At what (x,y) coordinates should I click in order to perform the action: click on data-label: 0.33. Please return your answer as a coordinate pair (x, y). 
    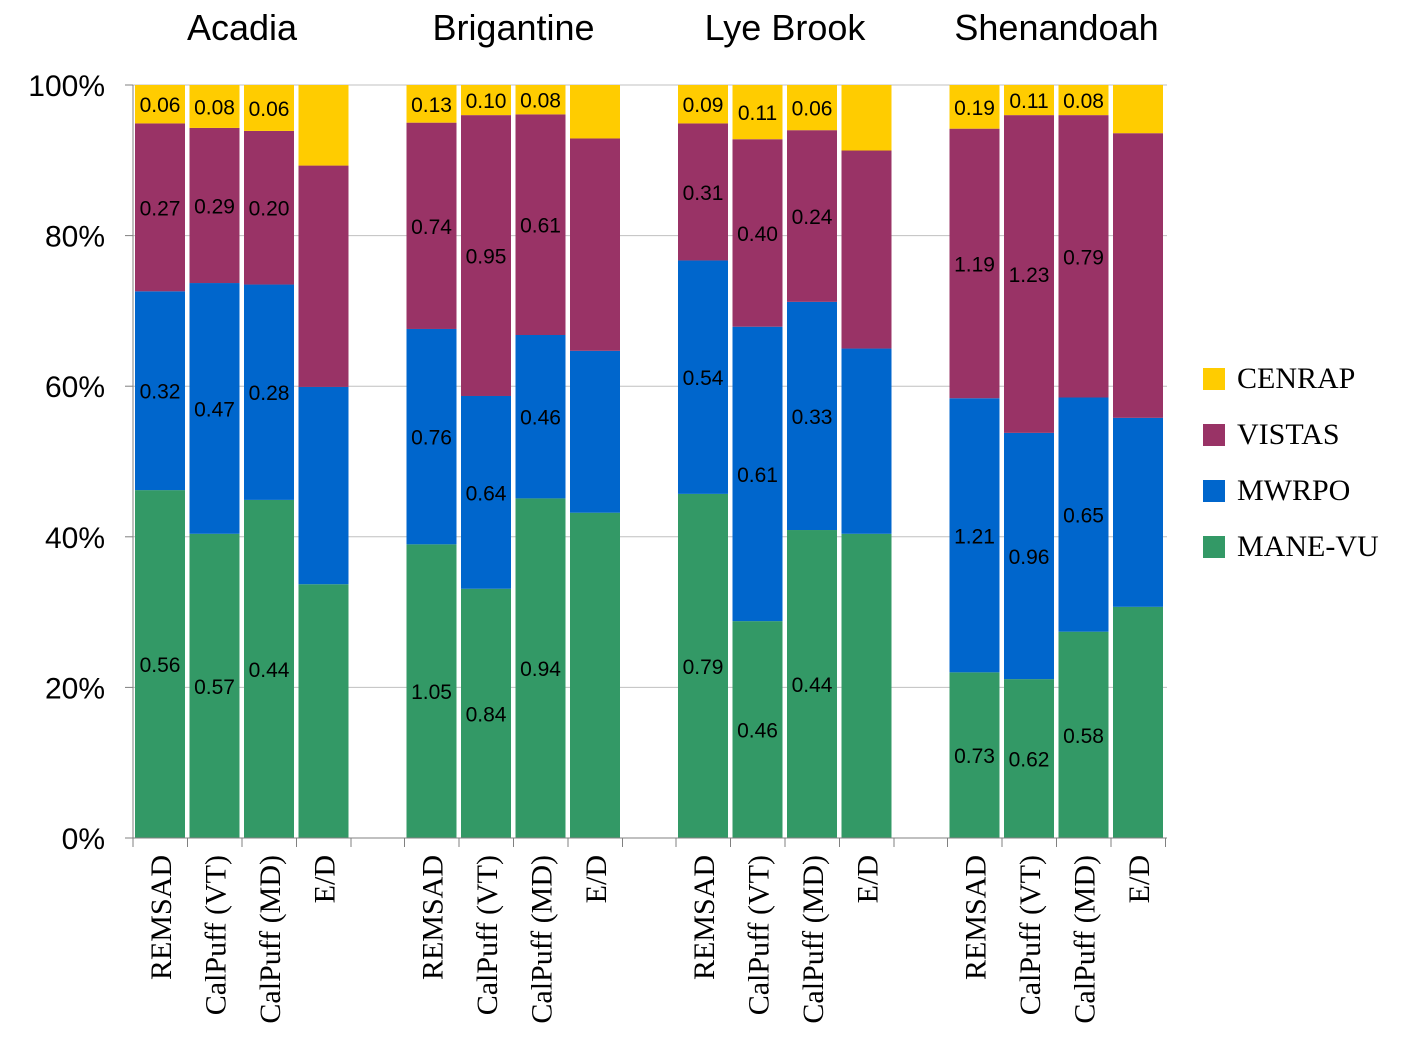
    Looking at the image, I should click on (812, 417).